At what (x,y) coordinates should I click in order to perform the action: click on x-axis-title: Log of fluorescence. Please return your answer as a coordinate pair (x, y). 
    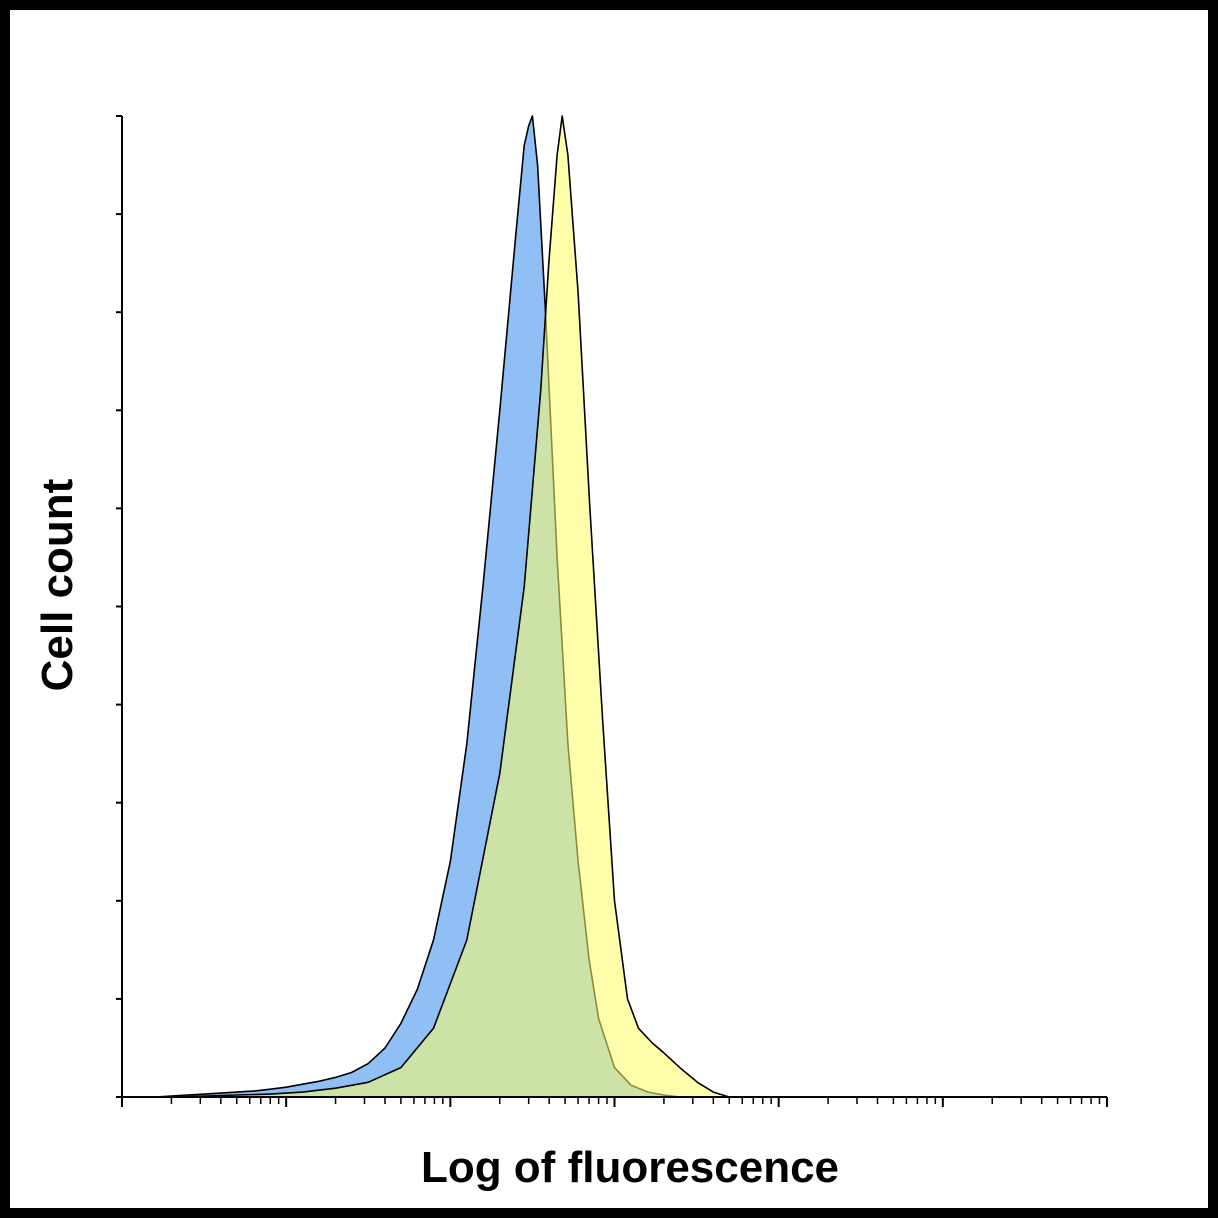
    Looking at the image, I should click on (630, 1167).